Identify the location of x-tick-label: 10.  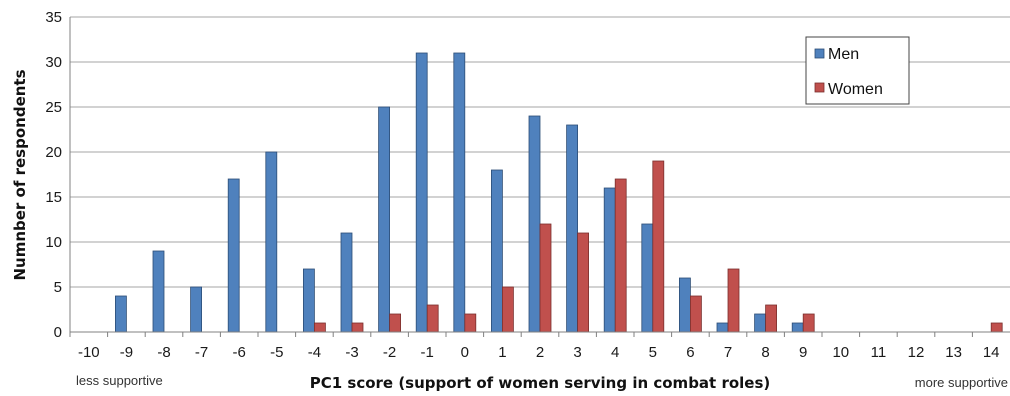
(840, 352).